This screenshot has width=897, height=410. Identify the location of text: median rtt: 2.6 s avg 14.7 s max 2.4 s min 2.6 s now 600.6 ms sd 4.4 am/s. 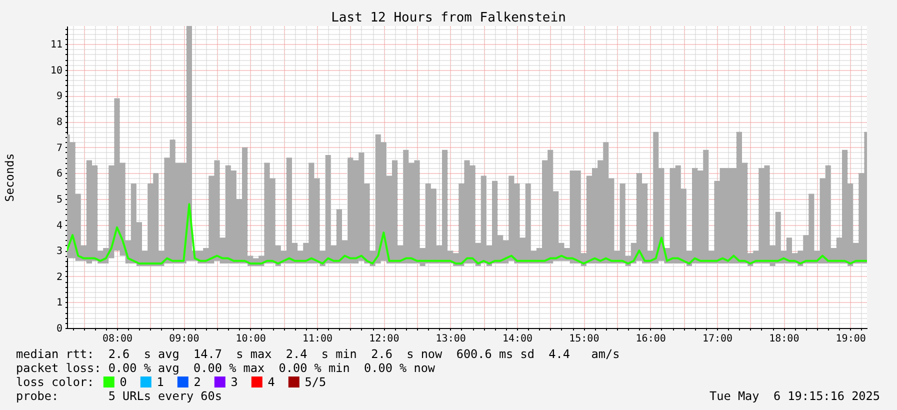
(318, 354).